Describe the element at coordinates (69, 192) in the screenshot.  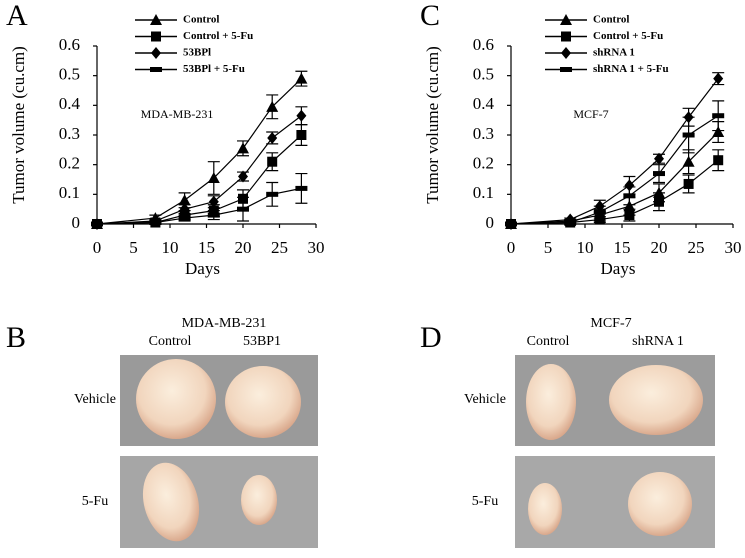
I see `y-tick-label: 0.1` at that location.